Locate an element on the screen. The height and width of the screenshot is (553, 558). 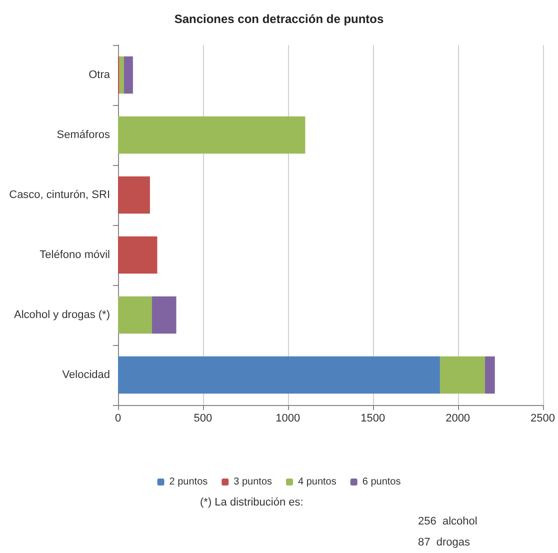
y-tick-label: Teléfono móvil is located at coordinates (75, 255).